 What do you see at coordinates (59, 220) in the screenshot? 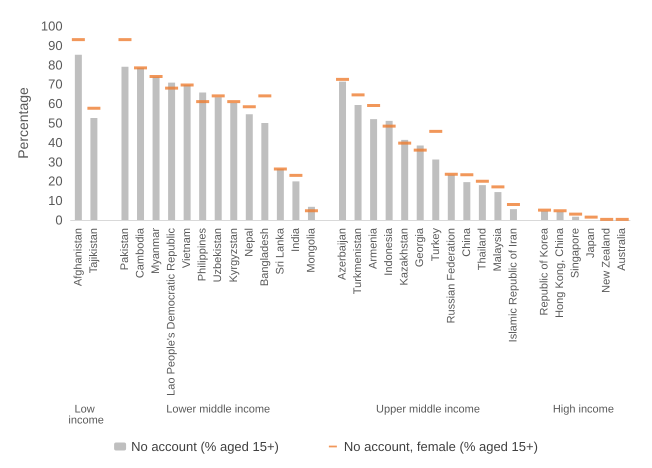
I see `y-tick-label: 0` at bounding box center [59, 220].